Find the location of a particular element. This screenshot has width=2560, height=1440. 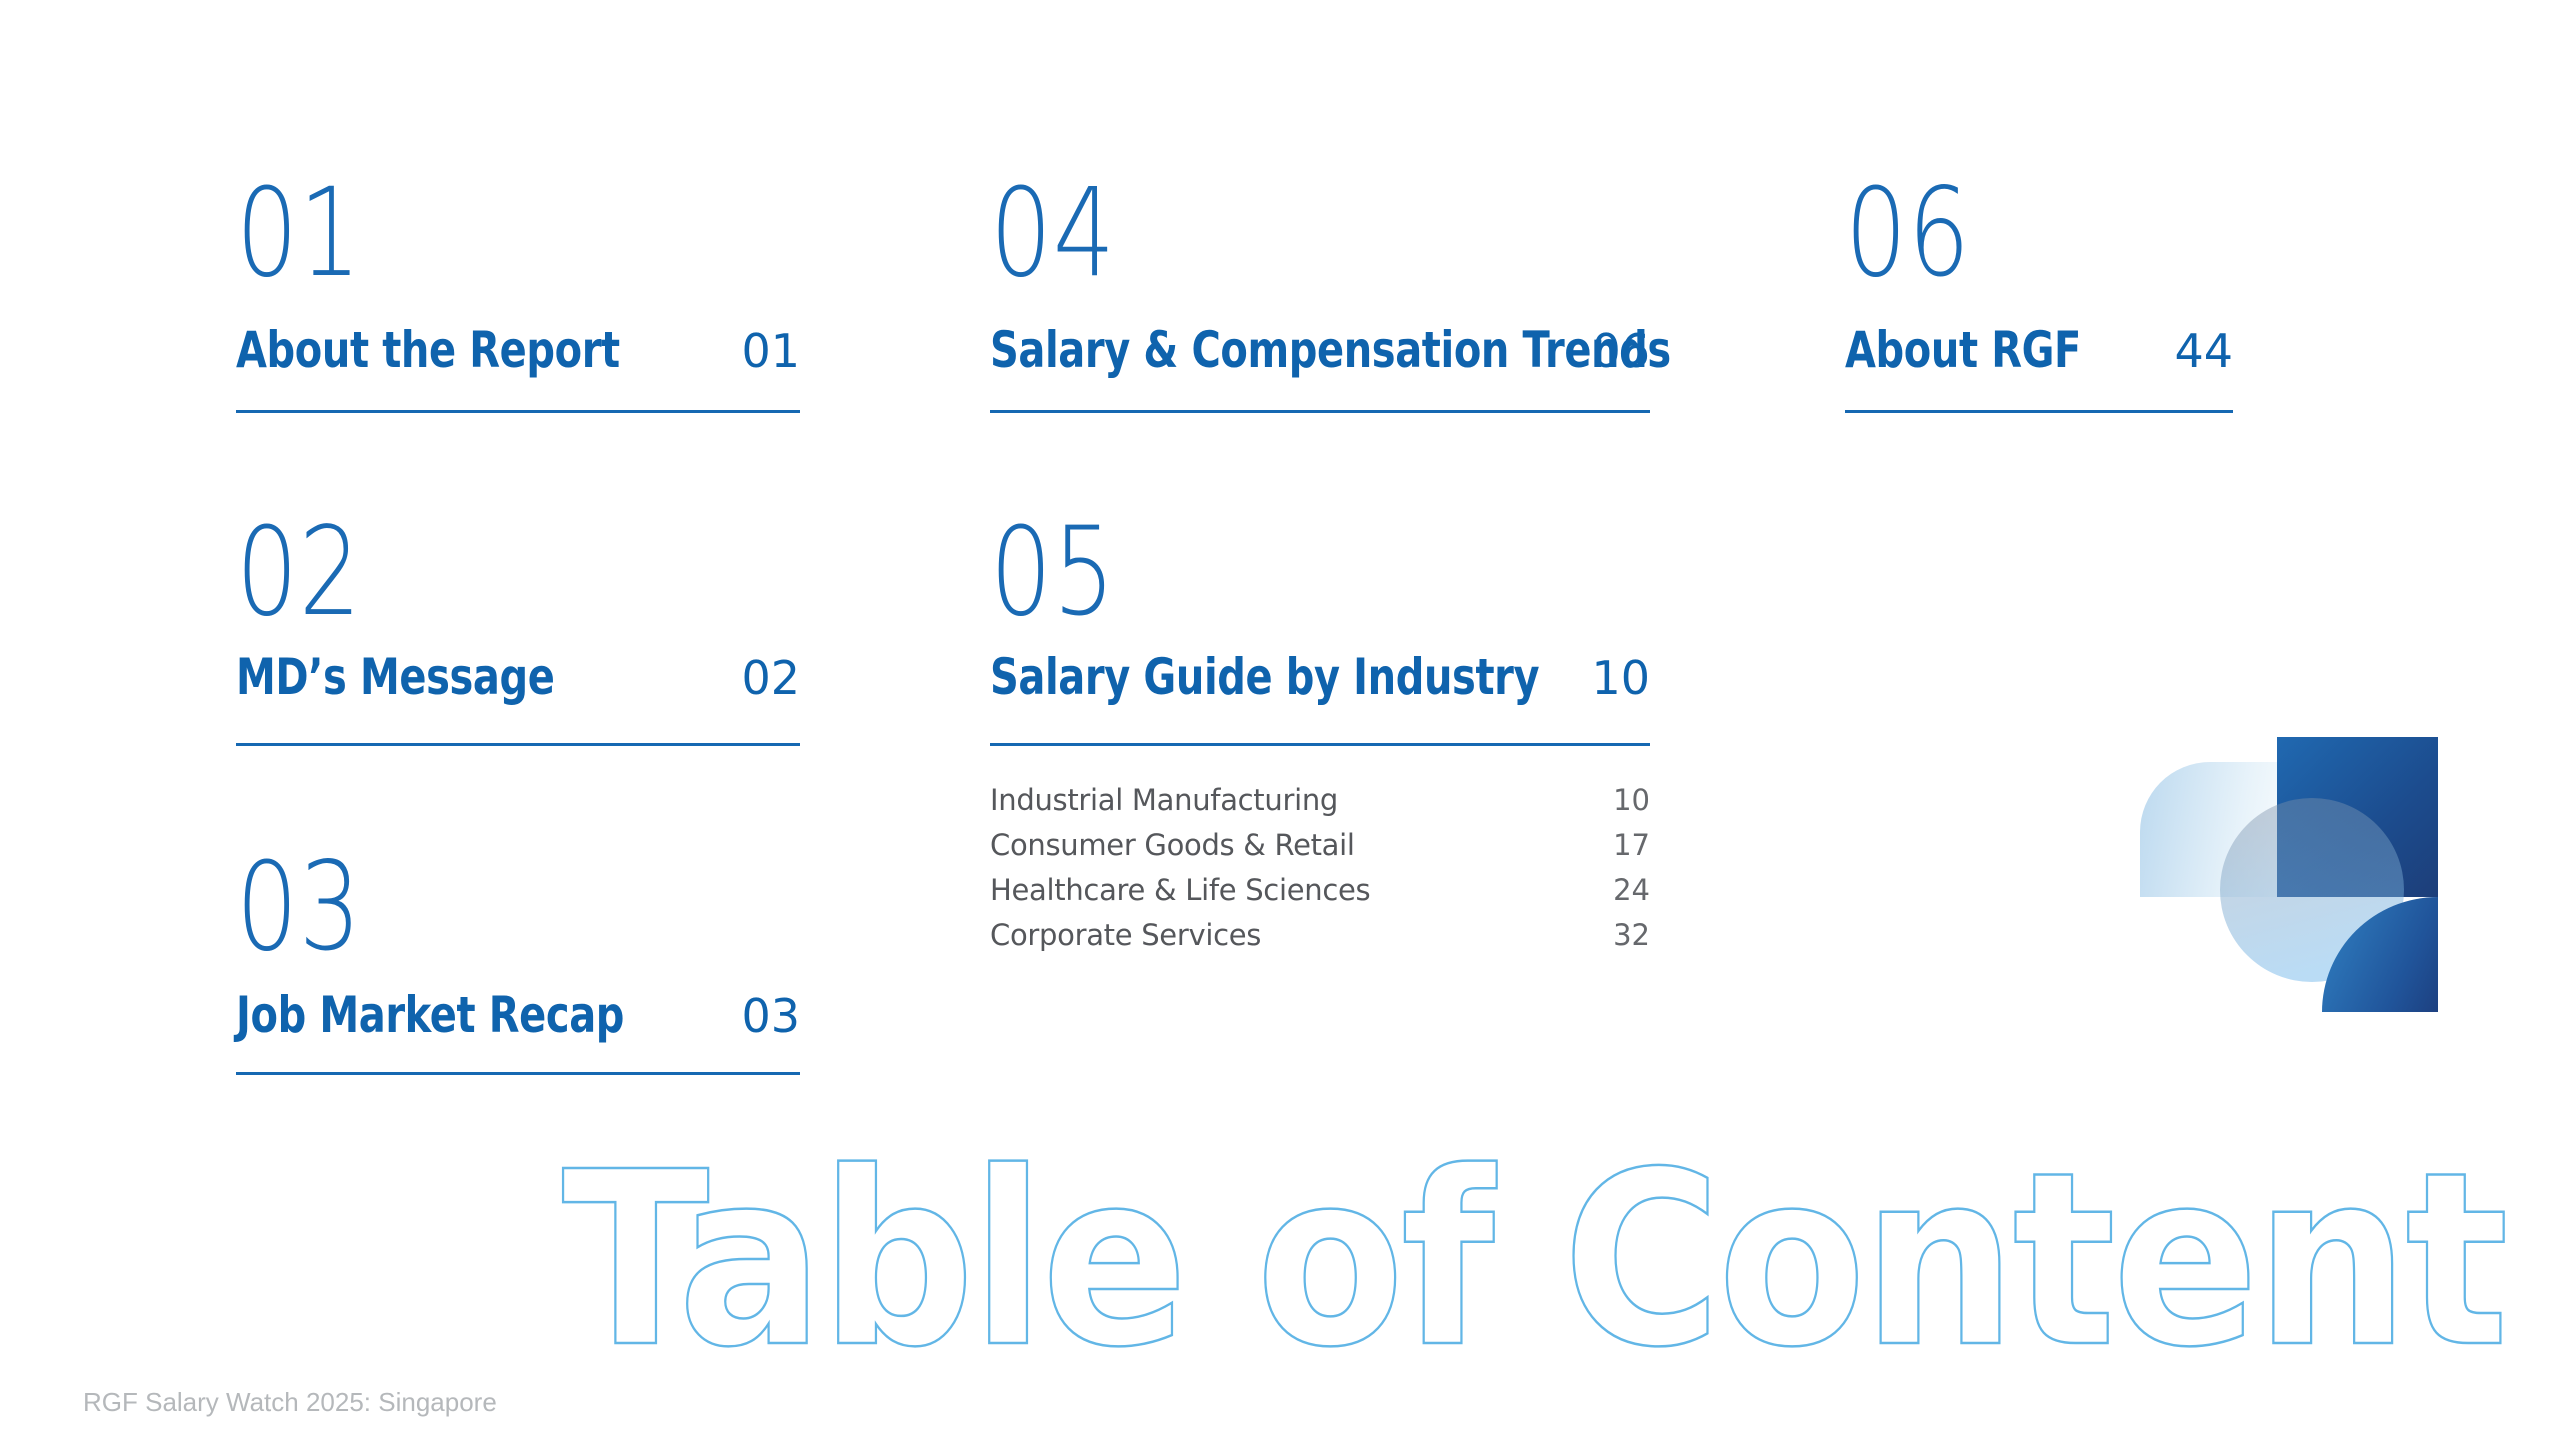

toc-subentry-healthcare-life-sciences: Healthcare & Life Sciences 24 is located at coordinates (1320, 890).